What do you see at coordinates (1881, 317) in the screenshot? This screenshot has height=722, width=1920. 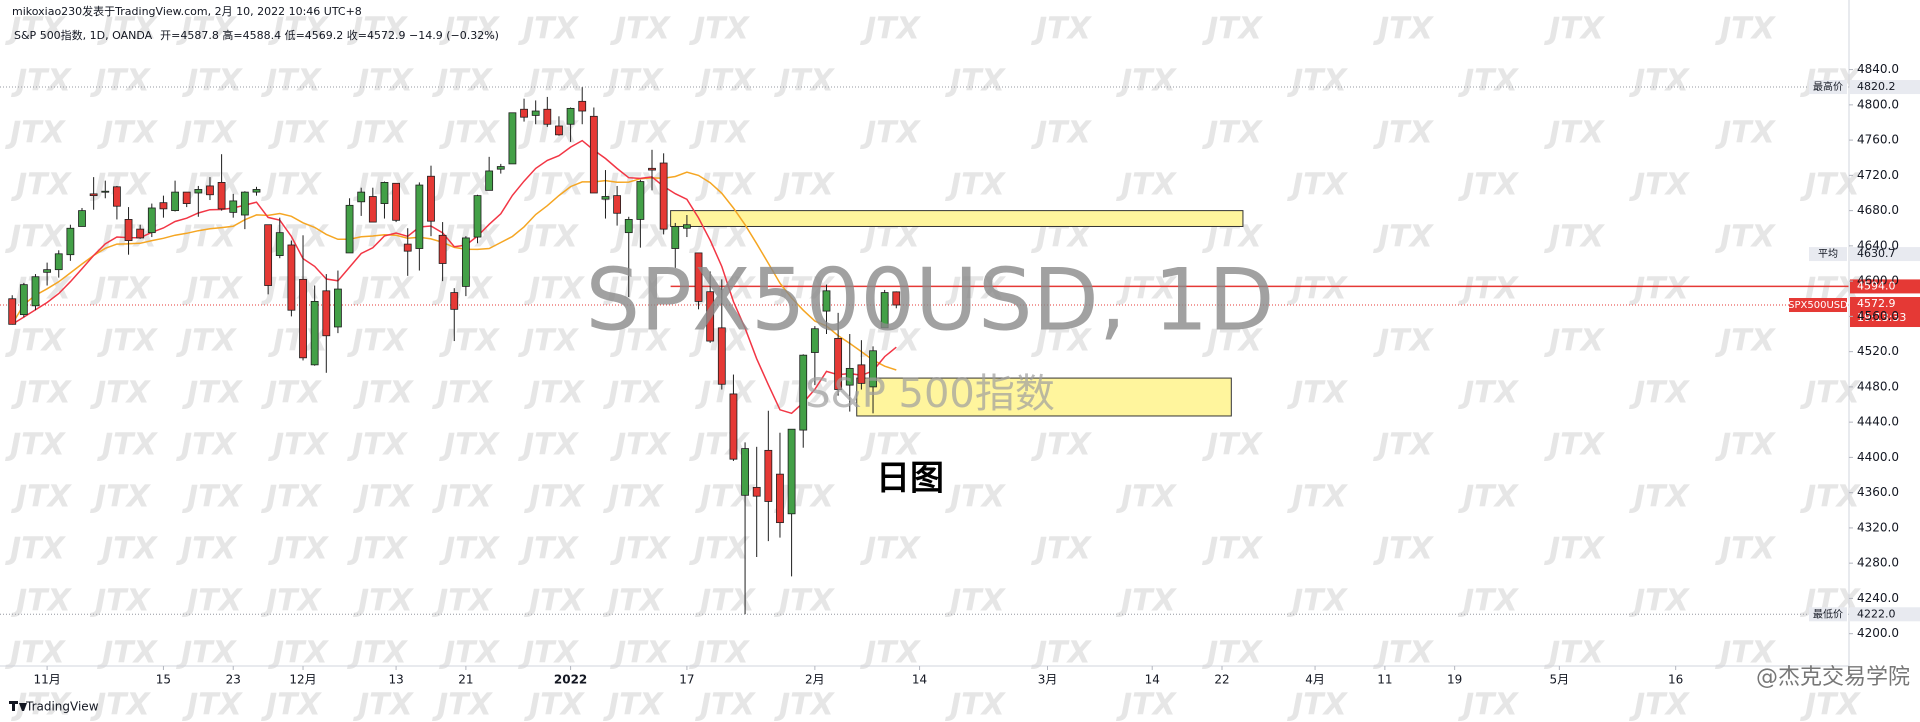 I see `countdown: 19:13:33` at bounding box center [1881, 317].